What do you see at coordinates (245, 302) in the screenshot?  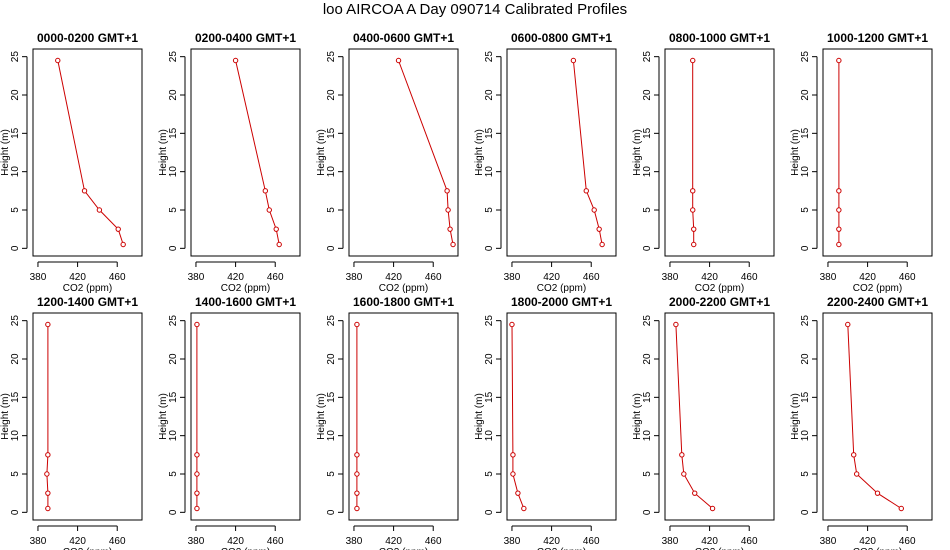 I see `panel-title: 1400-1600 GMT+1` at bounding box center [245, 302].